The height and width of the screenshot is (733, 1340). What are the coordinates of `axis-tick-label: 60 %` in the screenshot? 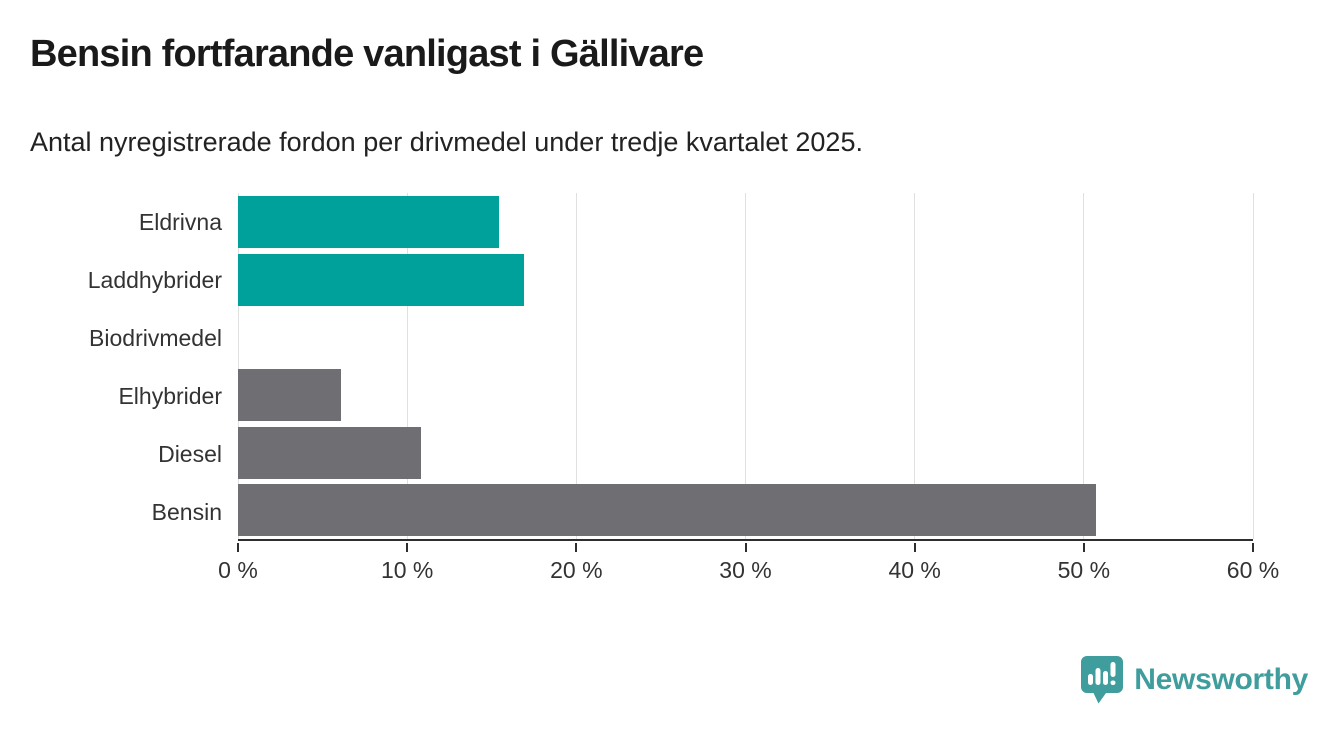 It's located at (1253, 570).